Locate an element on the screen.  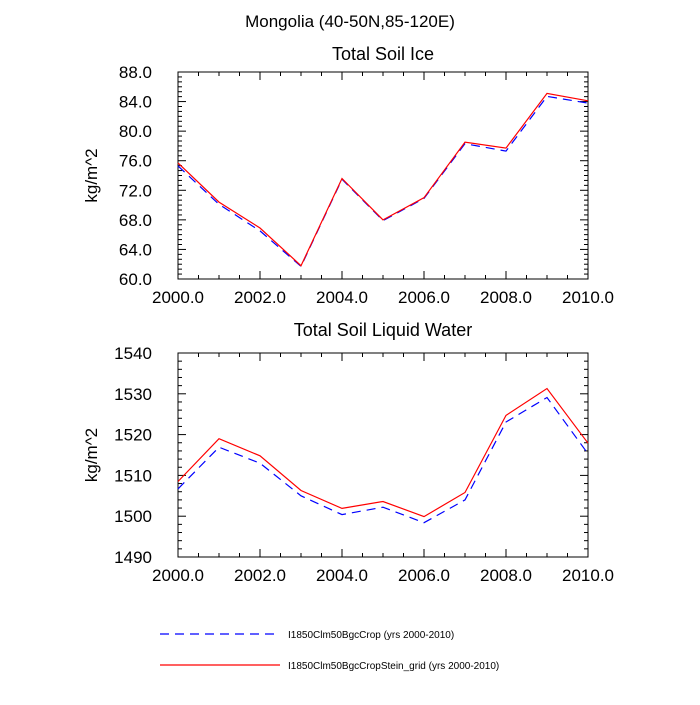
chart-2-xtick-label: 2002.0 is located at coordinates (260, 575).